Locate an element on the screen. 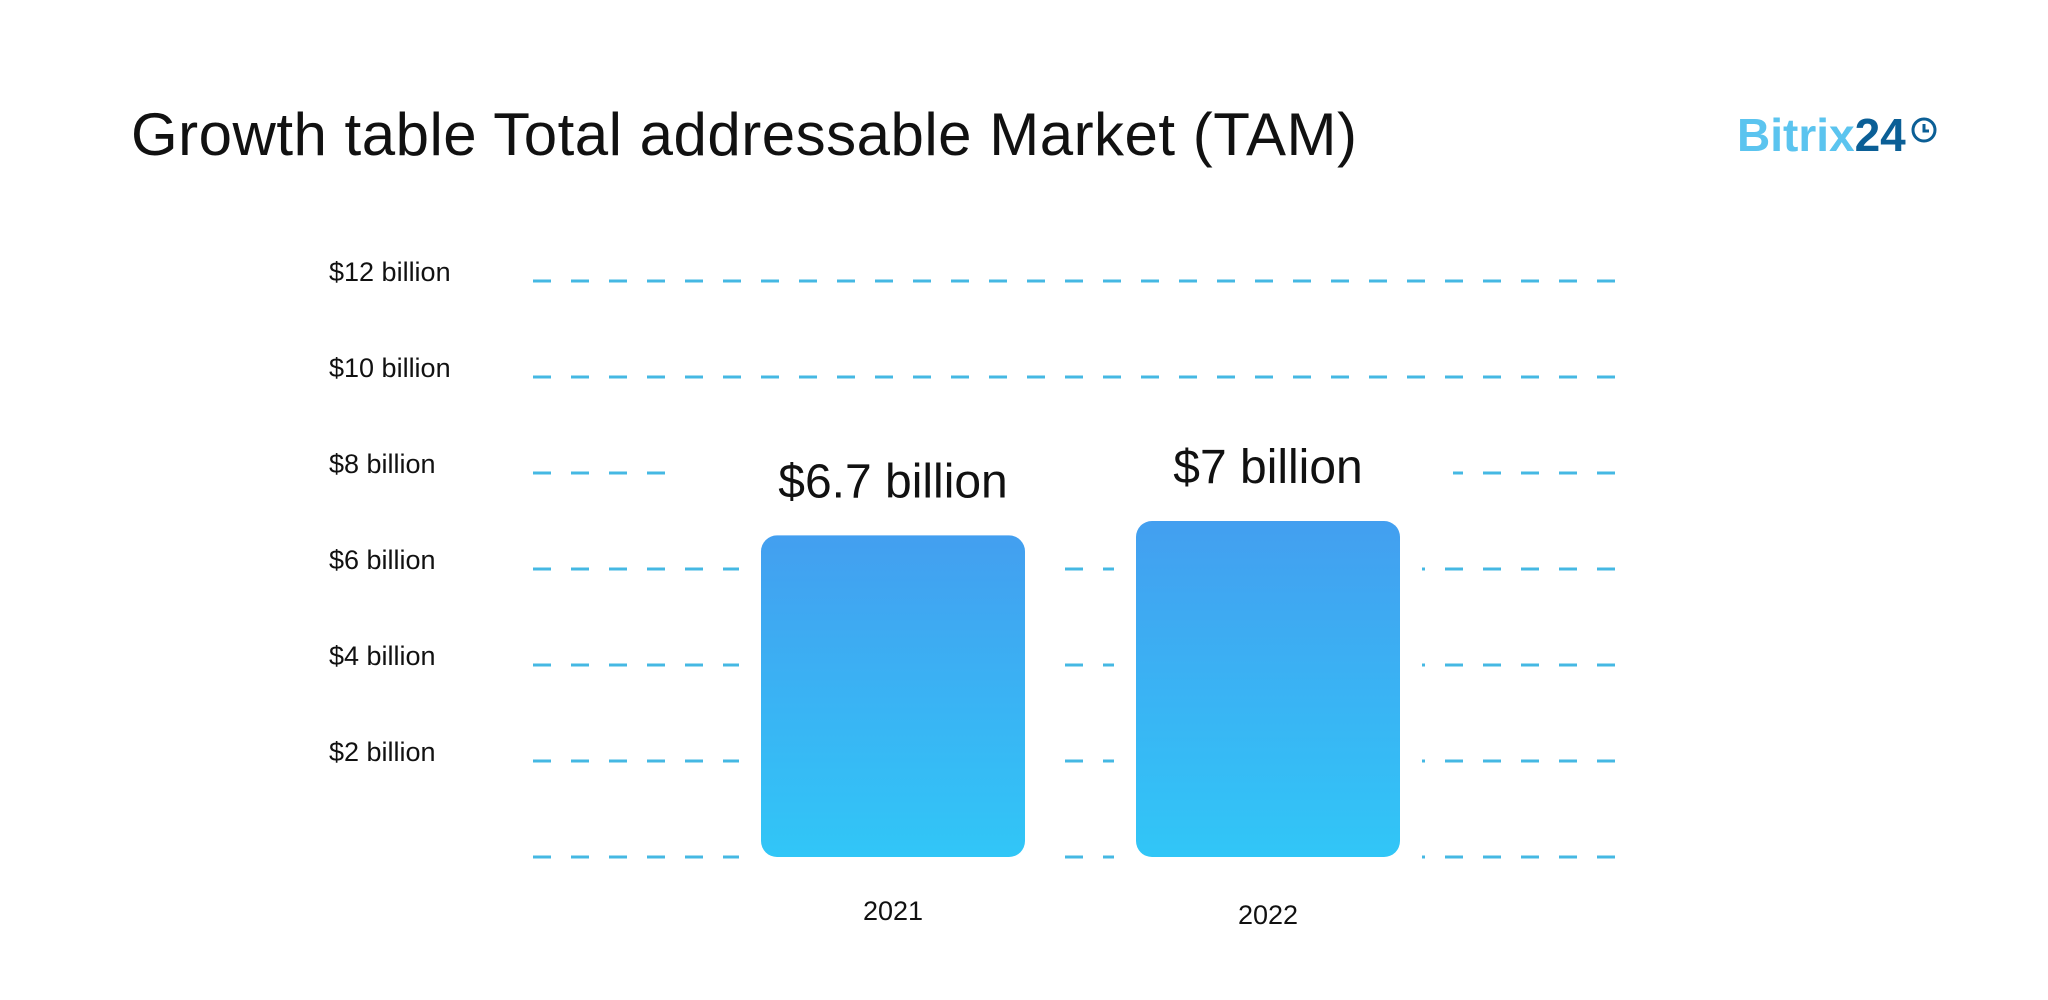 The width and height of the screenshot is (2048, 1000). y-tick-label: $12 billion is located at coordinates (390, 272).